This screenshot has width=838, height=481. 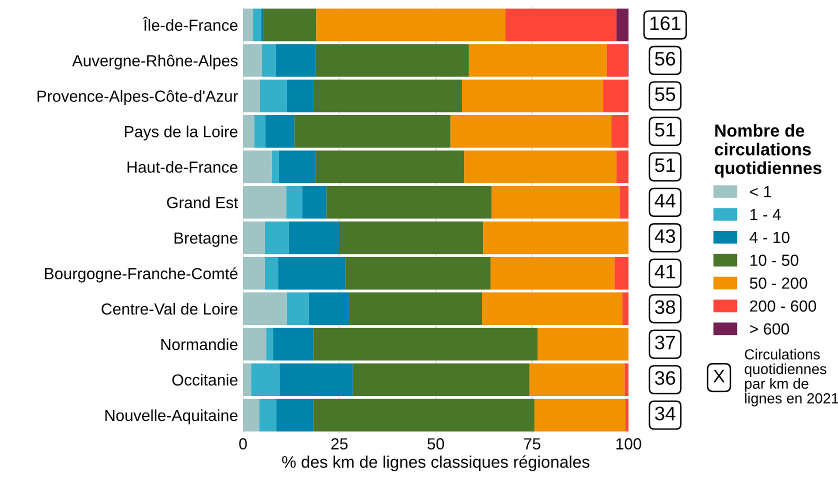 I want to click on text: 44, so click(x=665, y=201).